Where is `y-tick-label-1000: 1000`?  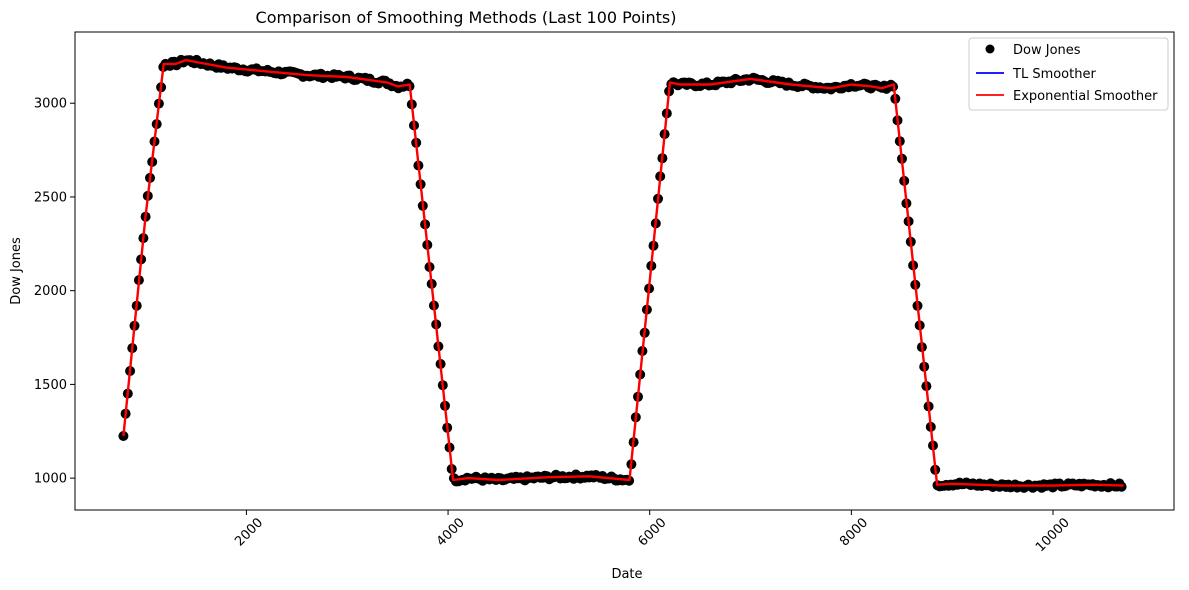 y-tick-label-1000: 1000 is located at coordinates (50, 479).